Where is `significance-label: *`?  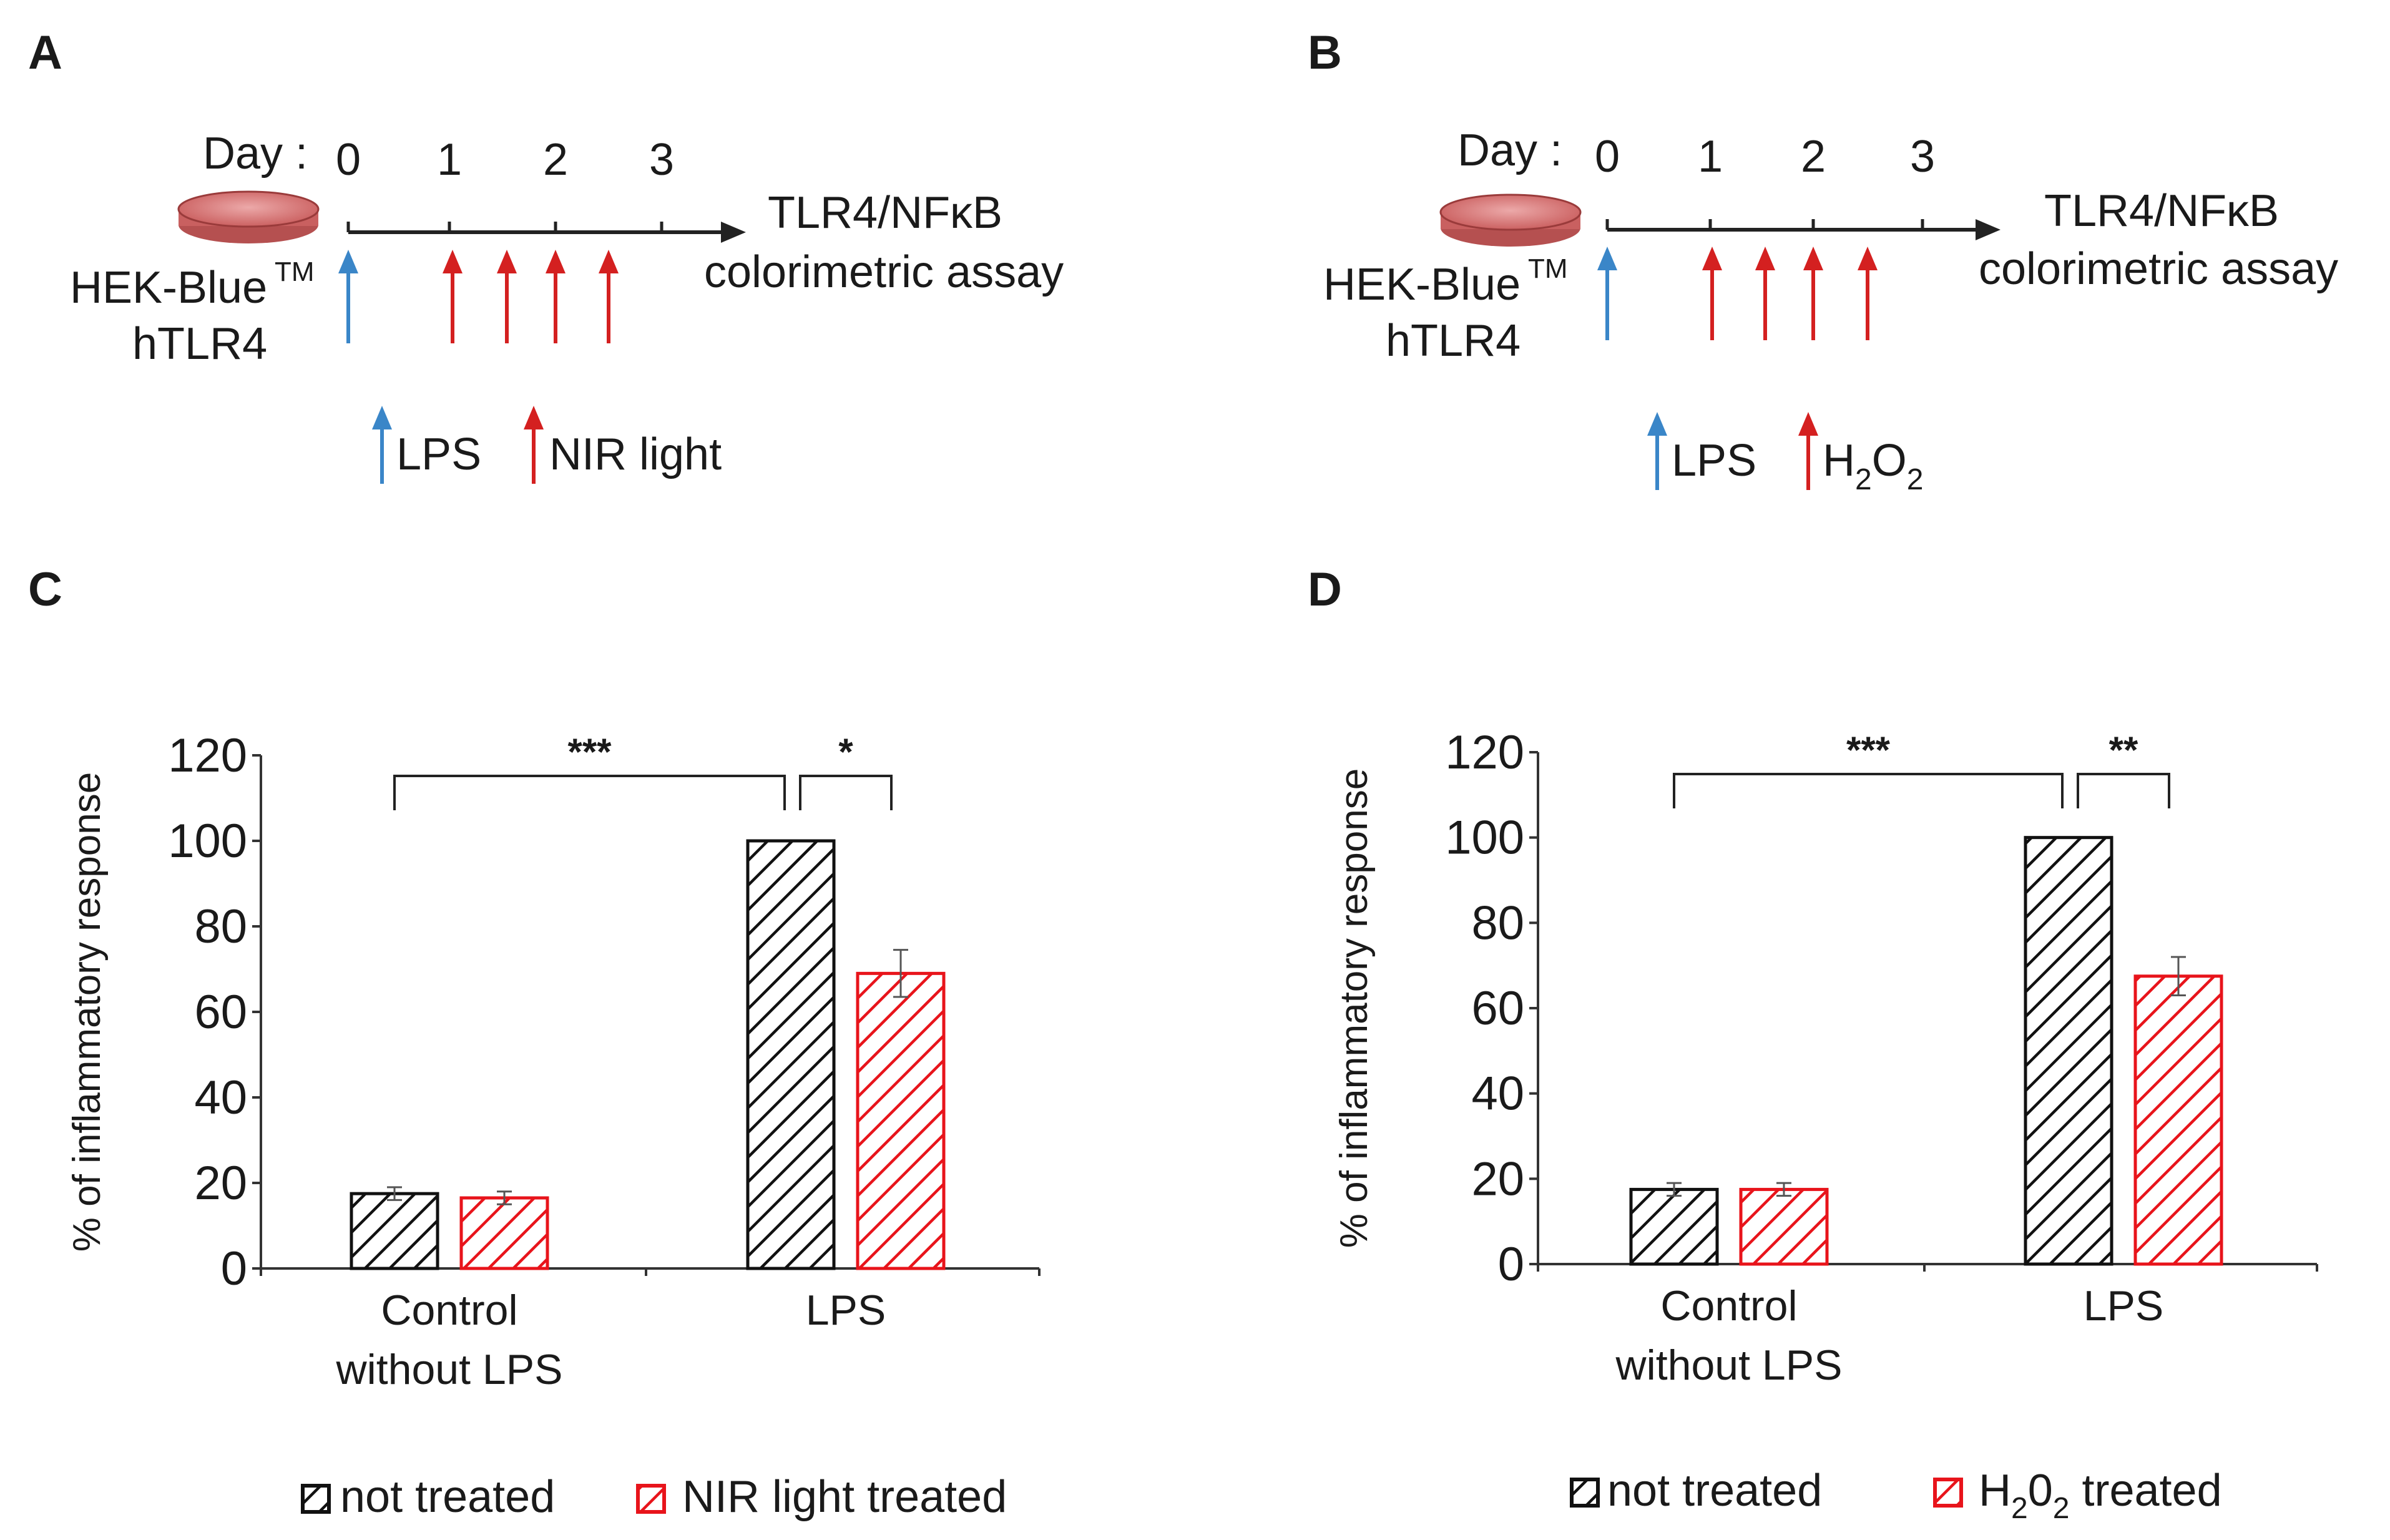
significance-label: * is located at coordinates (845, 752).